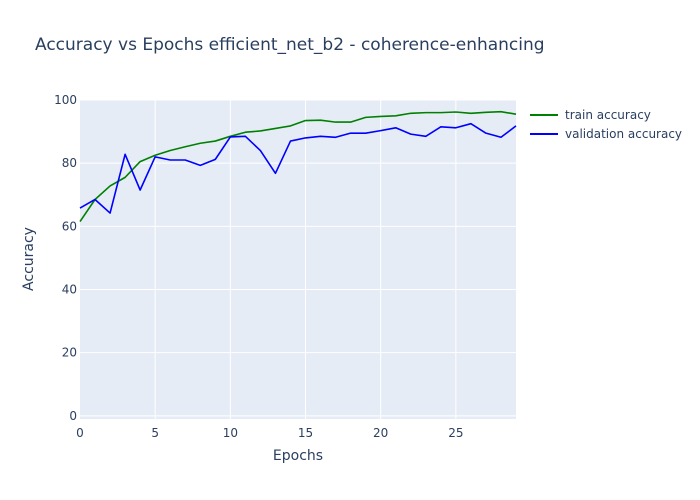  I want to click on series-line-validation-accuracy, so click(298, 168).